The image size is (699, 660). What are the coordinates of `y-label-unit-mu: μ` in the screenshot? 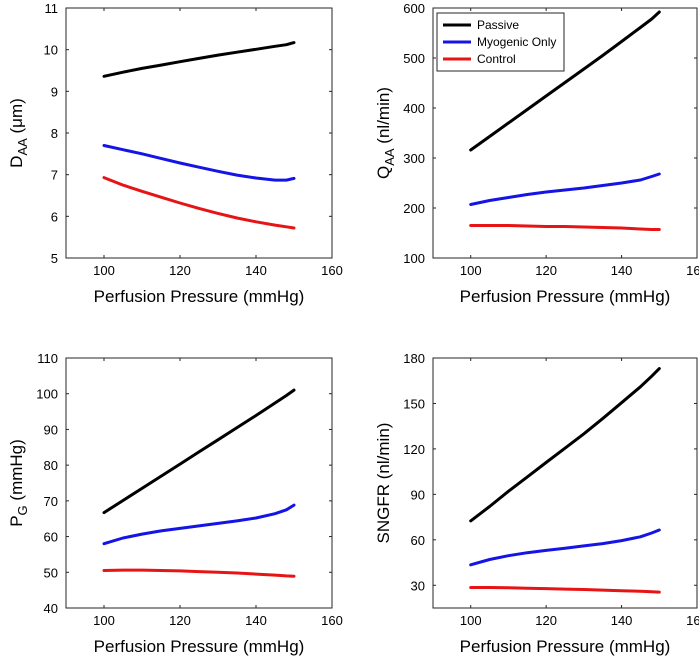 It's located at (16, 123).